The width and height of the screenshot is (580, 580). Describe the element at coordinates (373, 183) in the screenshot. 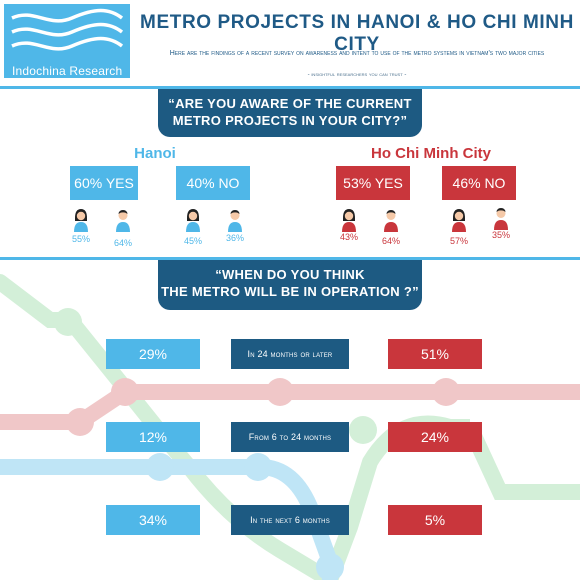

I see `hcmc-yes-box: 53% YES` at that location.